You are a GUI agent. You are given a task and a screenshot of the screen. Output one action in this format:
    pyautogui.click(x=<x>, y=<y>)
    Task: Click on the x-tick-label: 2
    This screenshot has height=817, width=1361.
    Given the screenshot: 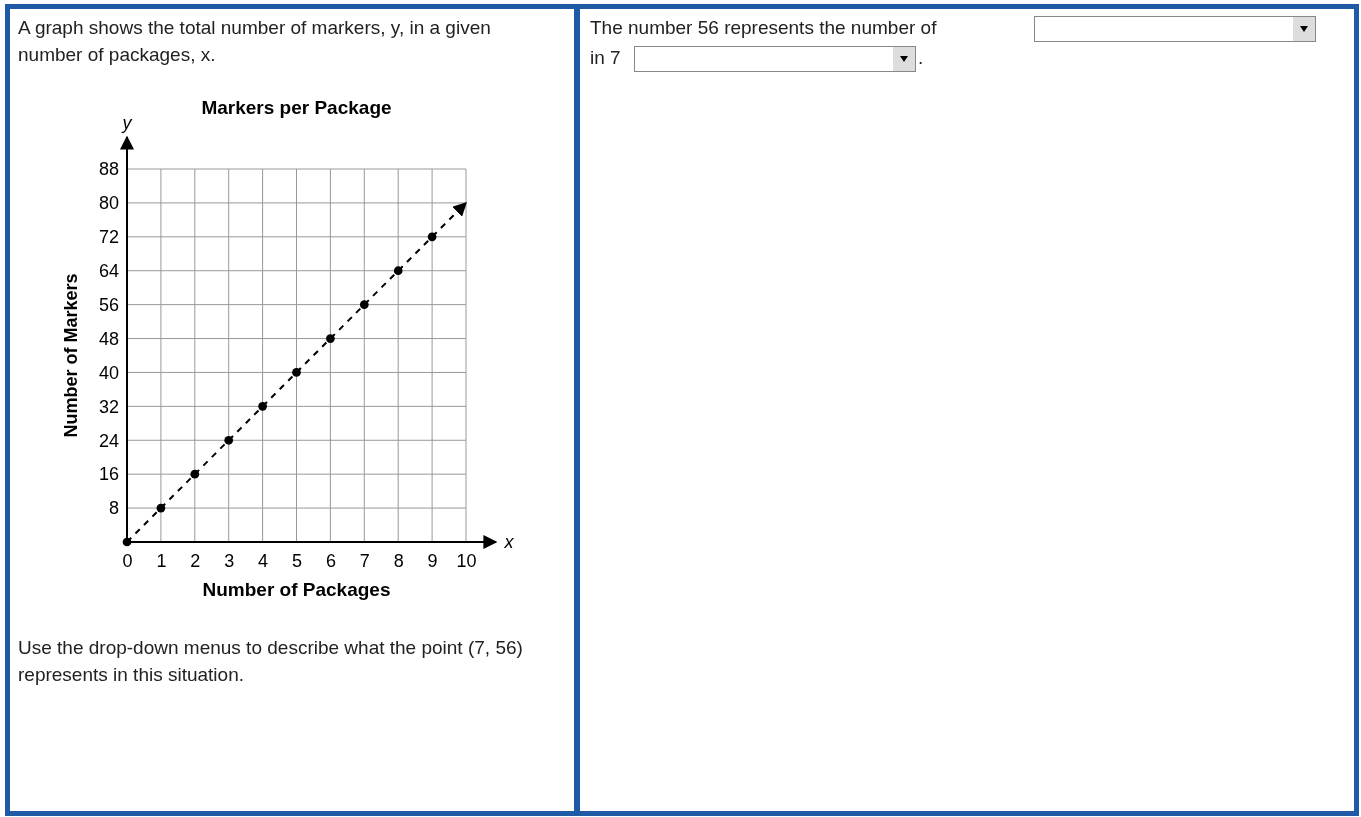 What is the action you would take?
    pyautogui.click(x=195, y=560)
    